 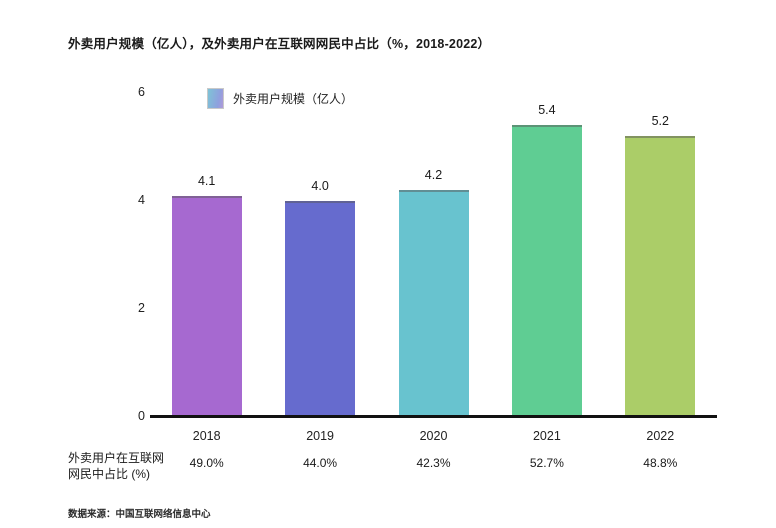 I want to click on bar-value-2018: 4.1, so click(x=206, y=180).